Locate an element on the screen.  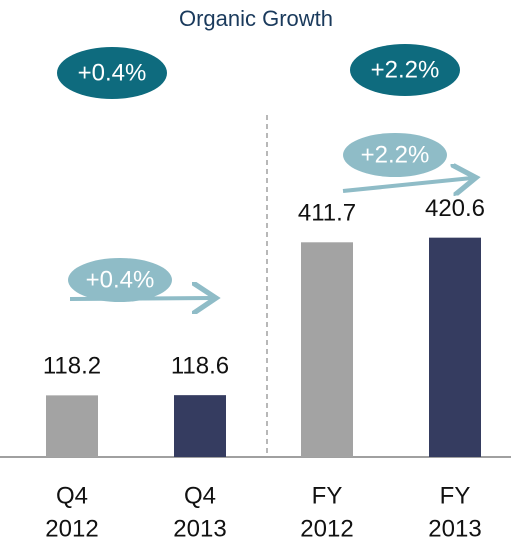
arrow is located at coordinates (407, 184).